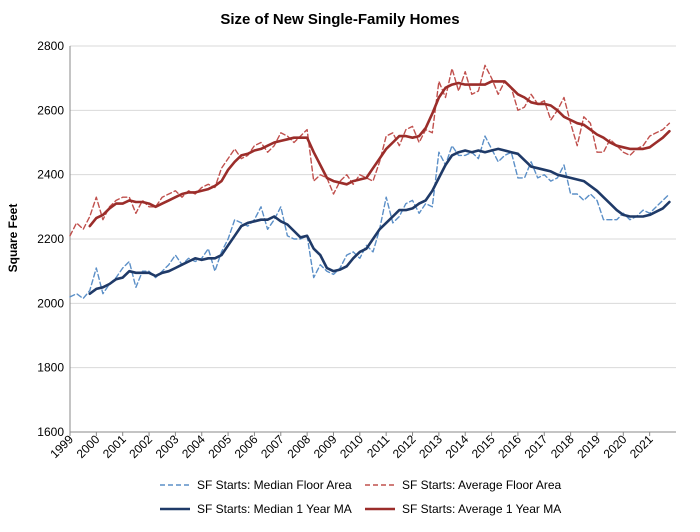  I want to click on x-tick-label: 2011, so click(378, 446).